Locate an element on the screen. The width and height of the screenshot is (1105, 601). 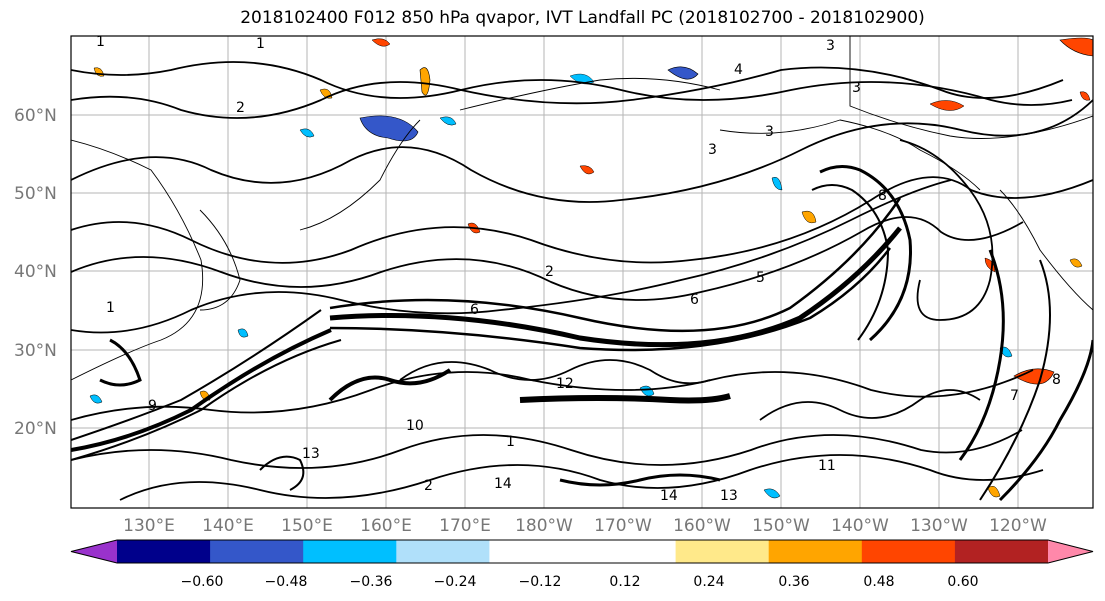
colorbar-extend-min is located at coordinates (94, 551).